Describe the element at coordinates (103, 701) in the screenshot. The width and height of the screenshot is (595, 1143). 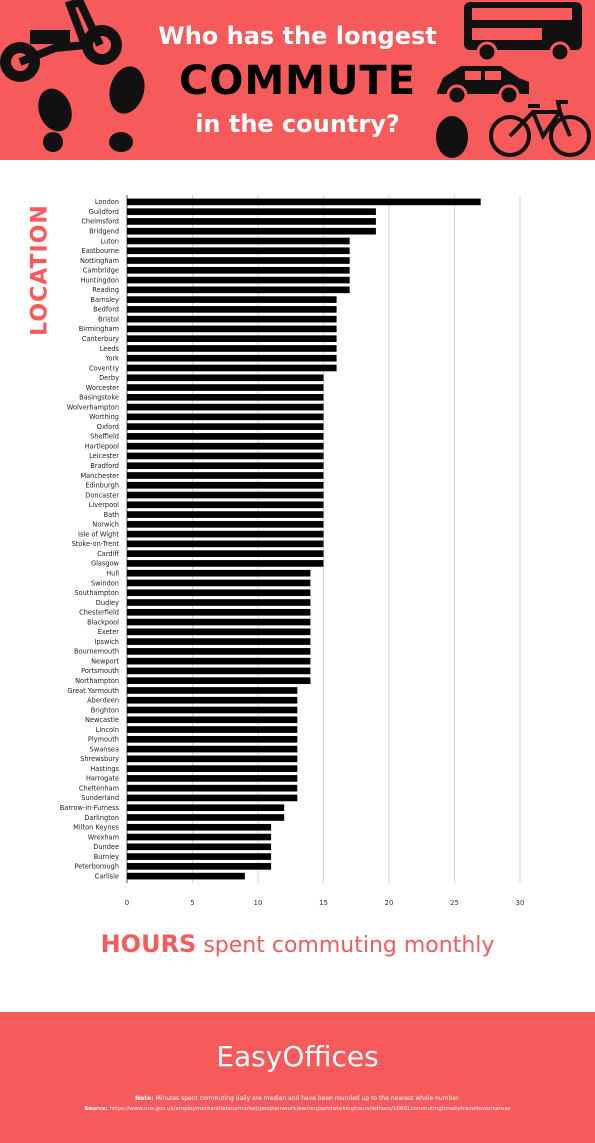
I see `y-tick-label: Aberdeen` at that location.